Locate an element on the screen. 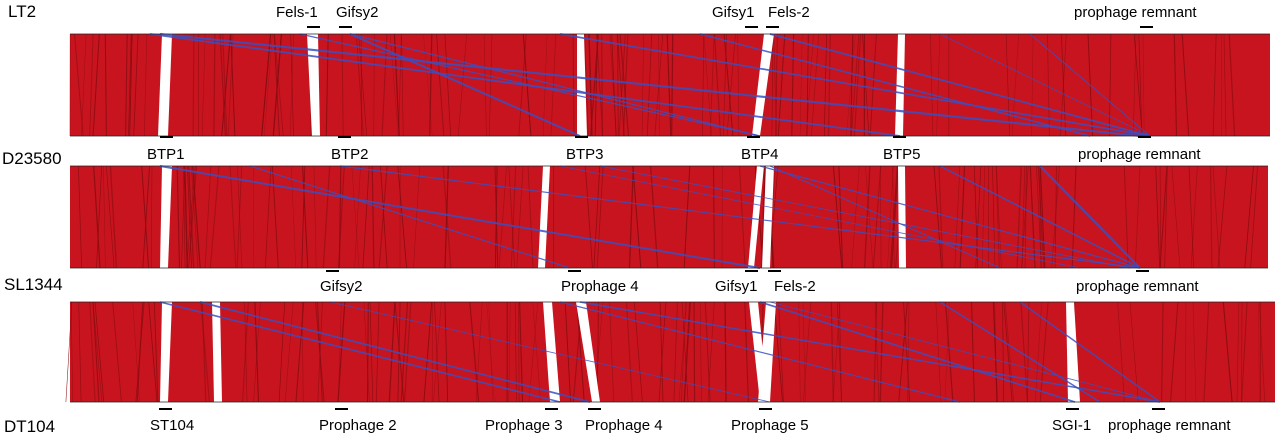 This screenshot has height=436, width=1280. feature-label-dt104-st104: ST104 is located at coordinates (172, 425).